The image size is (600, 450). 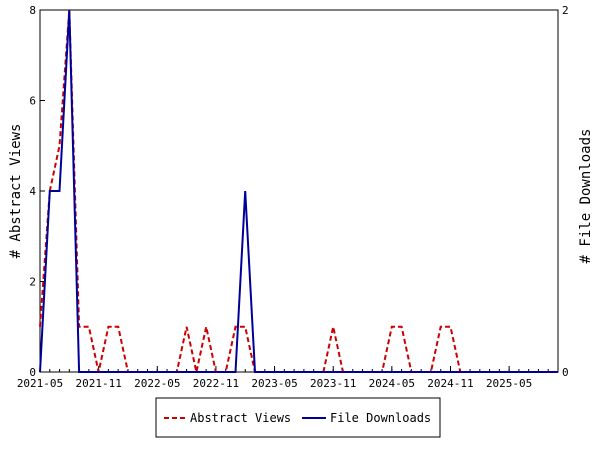 I want to click on y-right-axis-title: # File Downloads, so click(x=586, y=196).